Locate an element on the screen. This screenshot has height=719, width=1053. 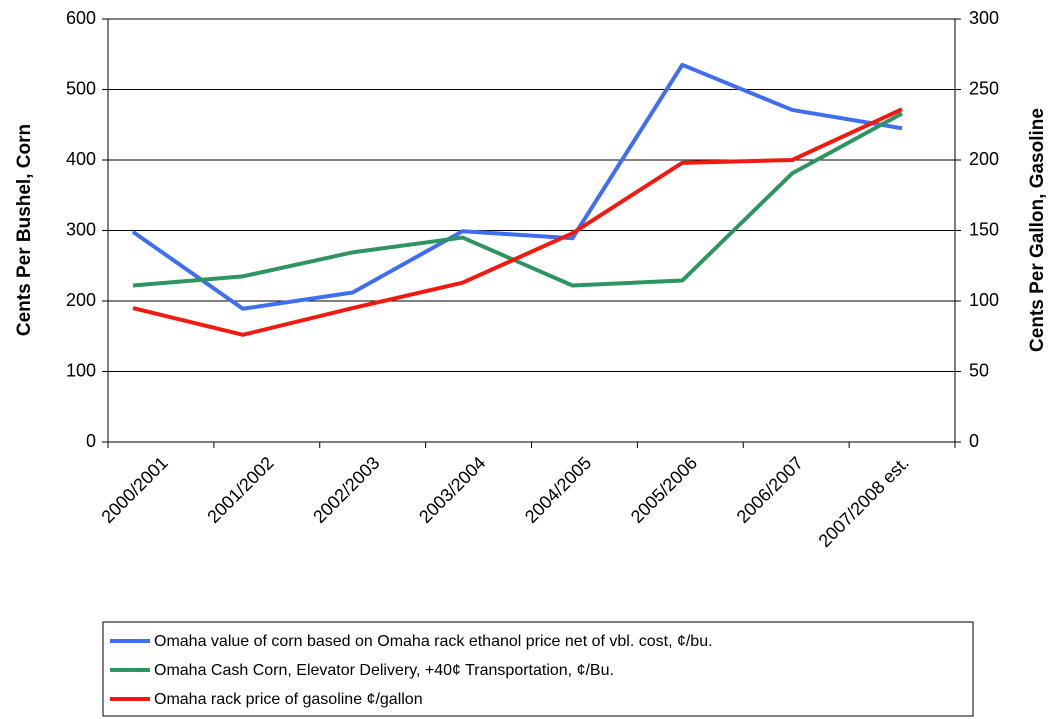
x-tick-label: 2003/2004 is located at coordinates (452, 490).